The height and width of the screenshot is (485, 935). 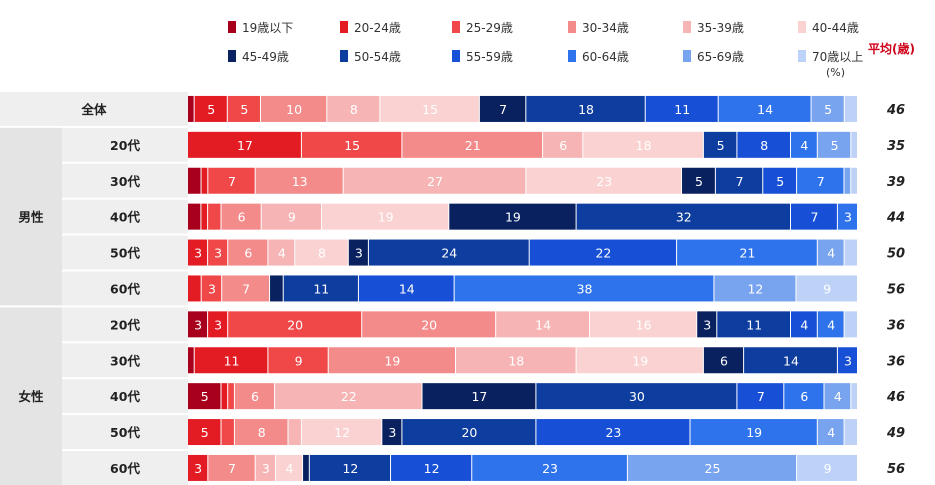 What do you see at coordinates (258, 56) in the screenshot?
I see `legend-item: 45-49歳` at bounding box center [258, 56].